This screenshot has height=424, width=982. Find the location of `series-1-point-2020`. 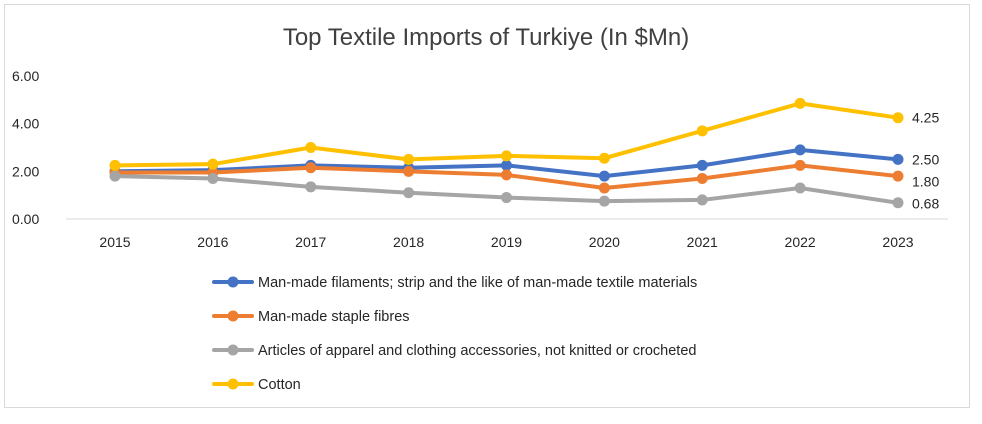

series-1-point-2020 is located at coordinates (604, 188).